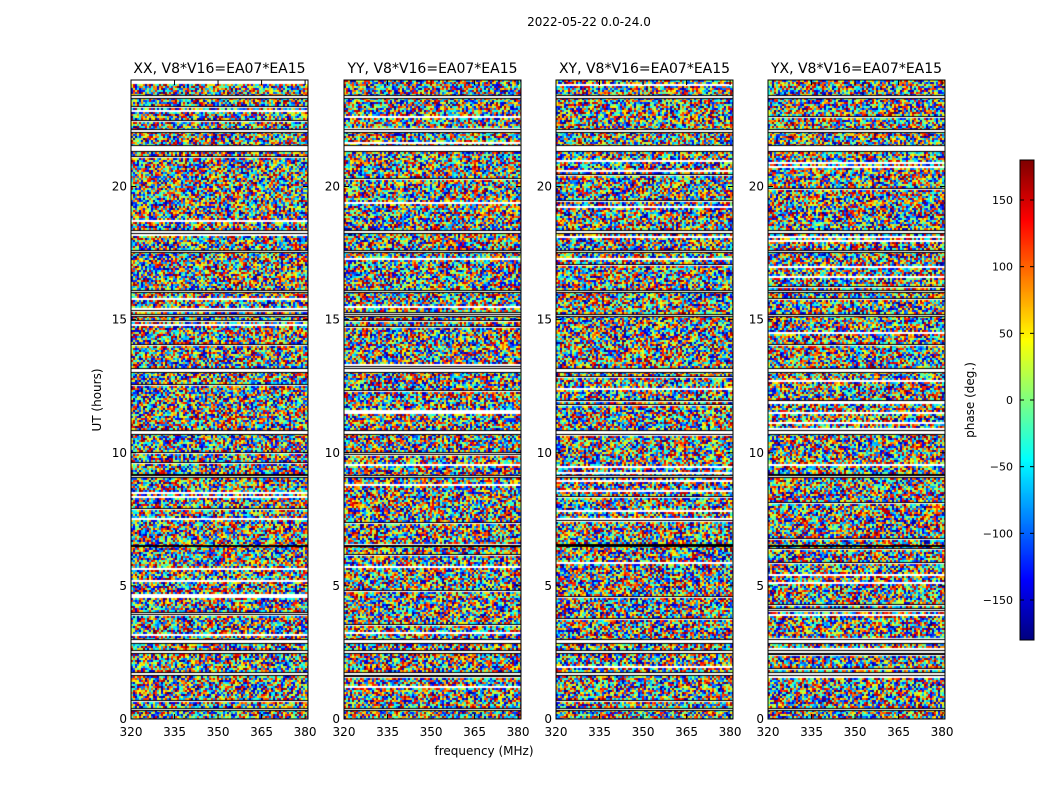 This screenshot has height=800, width=1050. I want to click on colorbar-tick-label: 0, so click(1009, 400).